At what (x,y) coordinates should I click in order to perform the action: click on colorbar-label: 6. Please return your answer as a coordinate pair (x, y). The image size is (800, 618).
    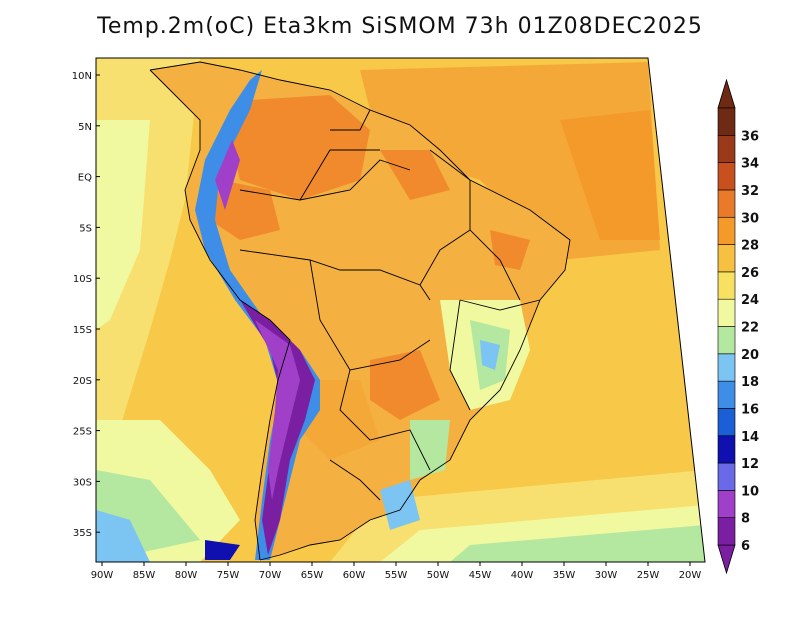
    Looking at the image, I should click on (745, 546).